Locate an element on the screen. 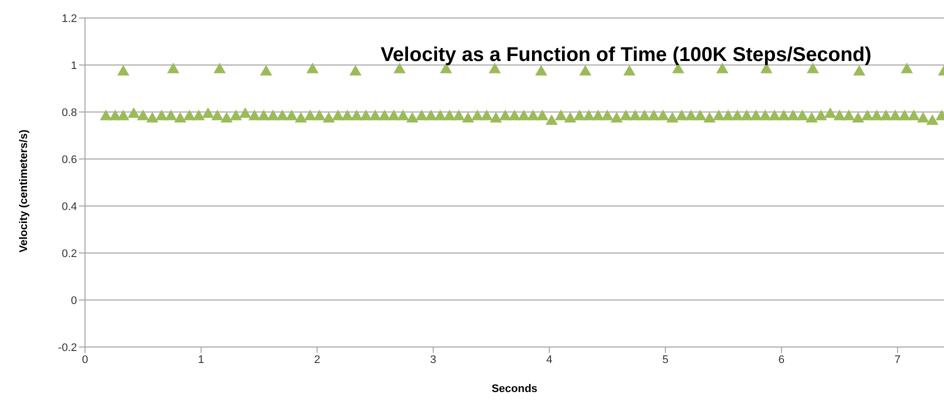  x-axis-title: Seconds is located at coordinates (515, 389).